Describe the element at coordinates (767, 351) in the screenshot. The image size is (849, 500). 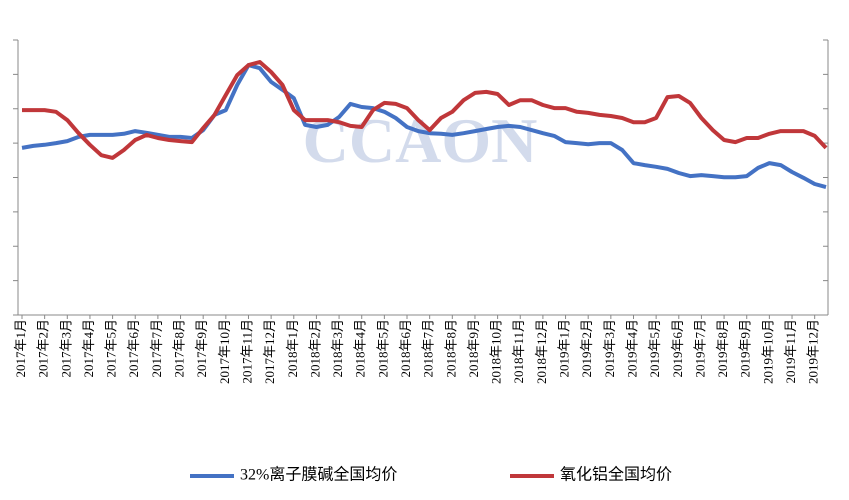
I see `x-tick-label: 2019年10月` at that location.